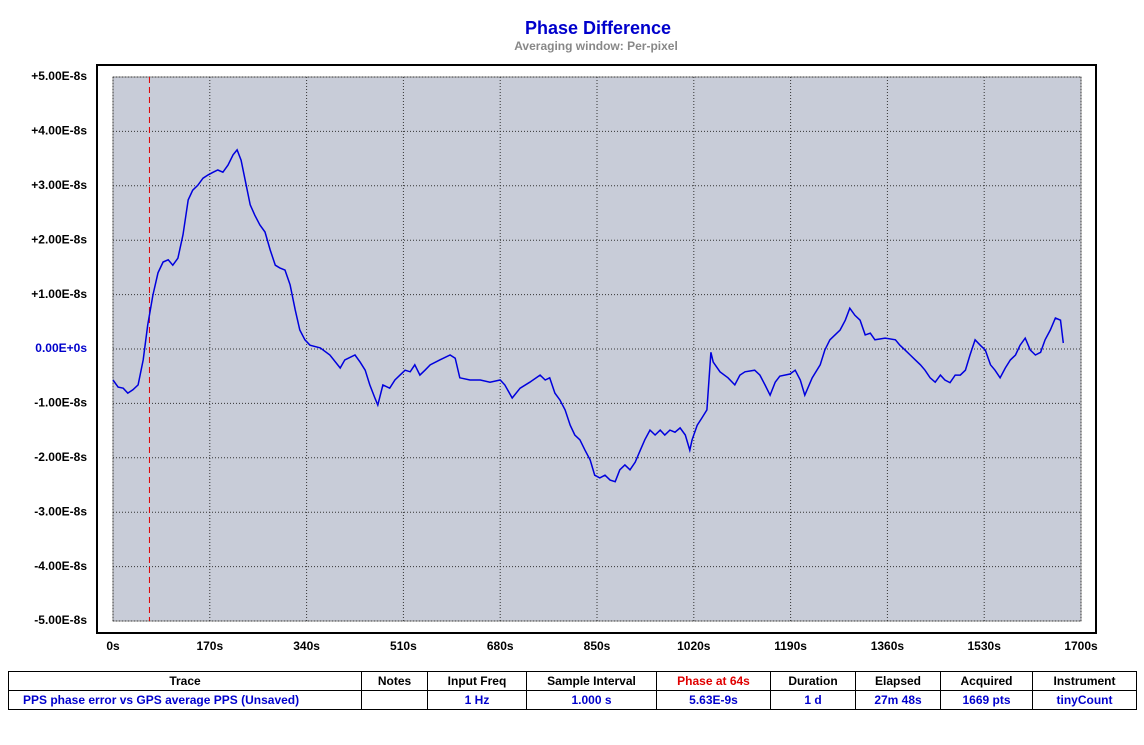 The width and height of the screenshot is (1144, 745). I want to click on x-tick-label: 680s, so click(500, 646).